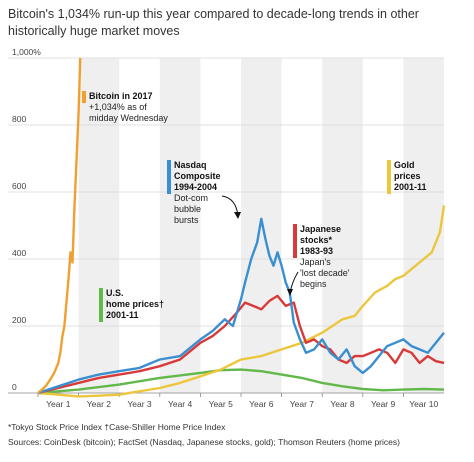 The image size is (474, 462). Describe the element at coordinates (290, 292) in the screenshot. I see `japan-arrowhead` at that location.